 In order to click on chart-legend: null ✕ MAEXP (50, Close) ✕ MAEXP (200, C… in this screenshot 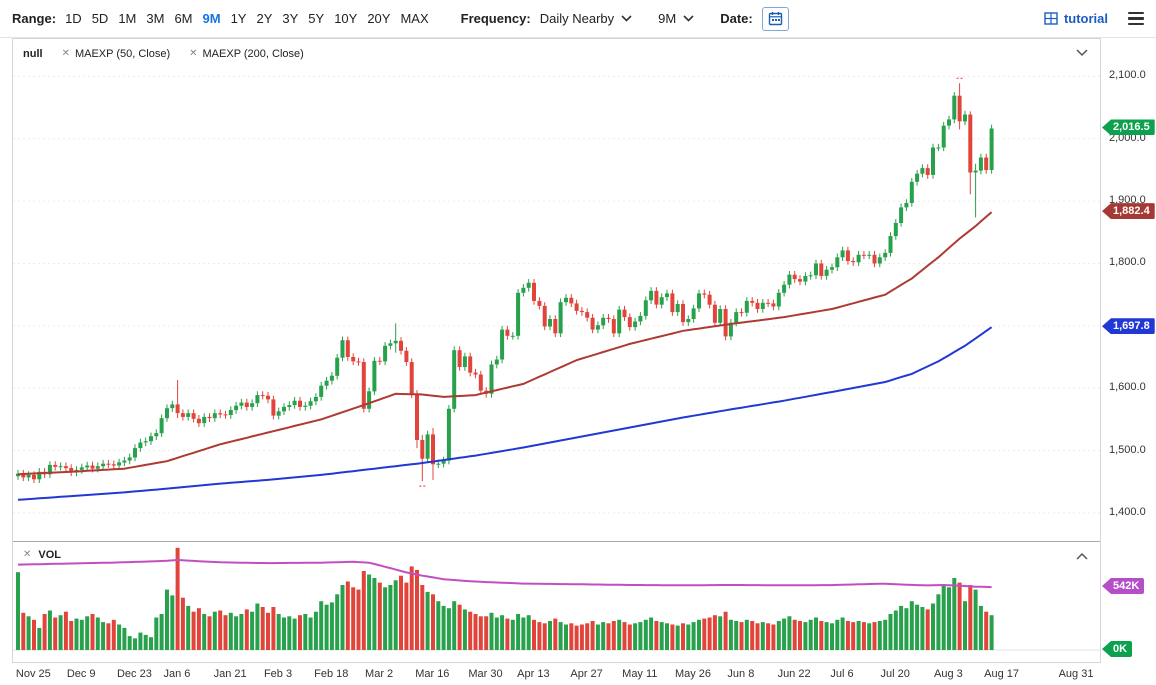, I will do `click(163, 54)`.